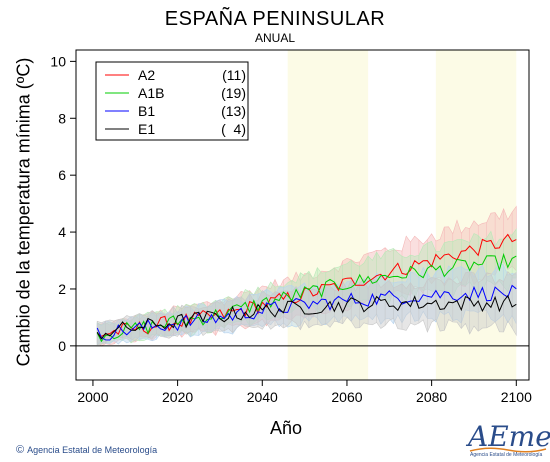 The width and height of the screenshot is (550, 462). What do you see at coordinates (516, 397) in the screenshot?
I see `x-tick-label-2100: 2100` at bounding box center [516, 397].